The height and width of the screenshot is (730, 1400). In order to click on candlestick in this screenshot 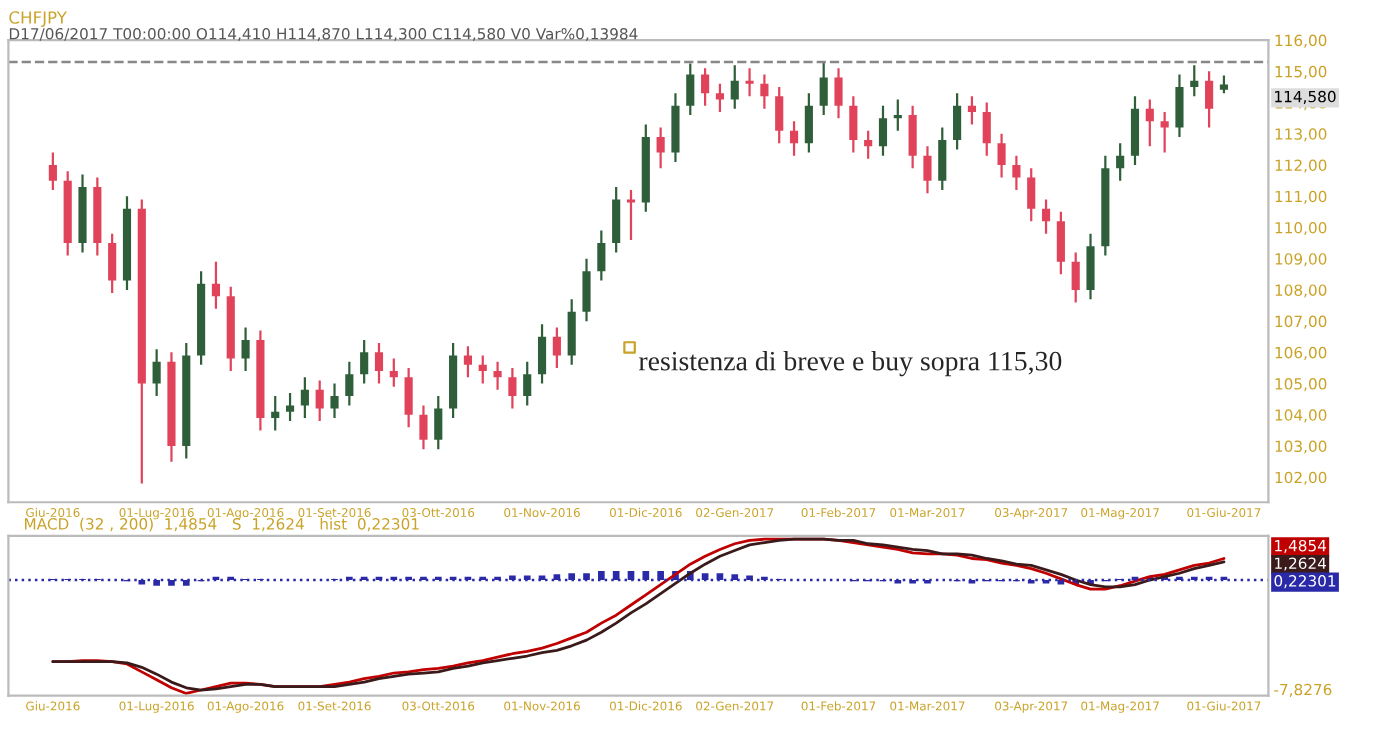, I will do `click(631, 215)`.